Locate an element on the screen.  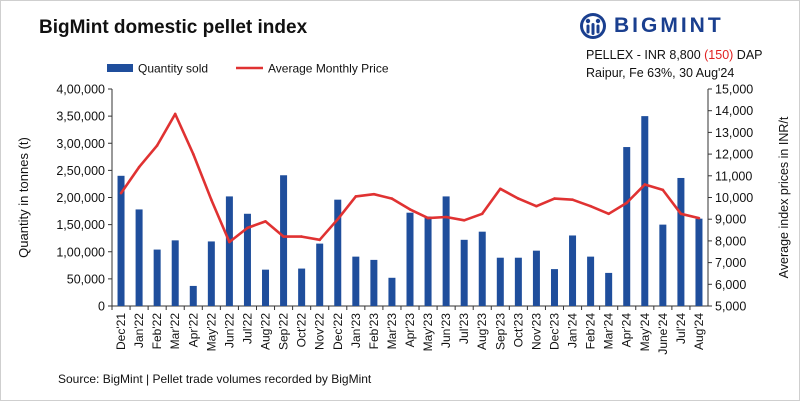
x-tick-label: Jan'24 is located at coordinates (573, 330).